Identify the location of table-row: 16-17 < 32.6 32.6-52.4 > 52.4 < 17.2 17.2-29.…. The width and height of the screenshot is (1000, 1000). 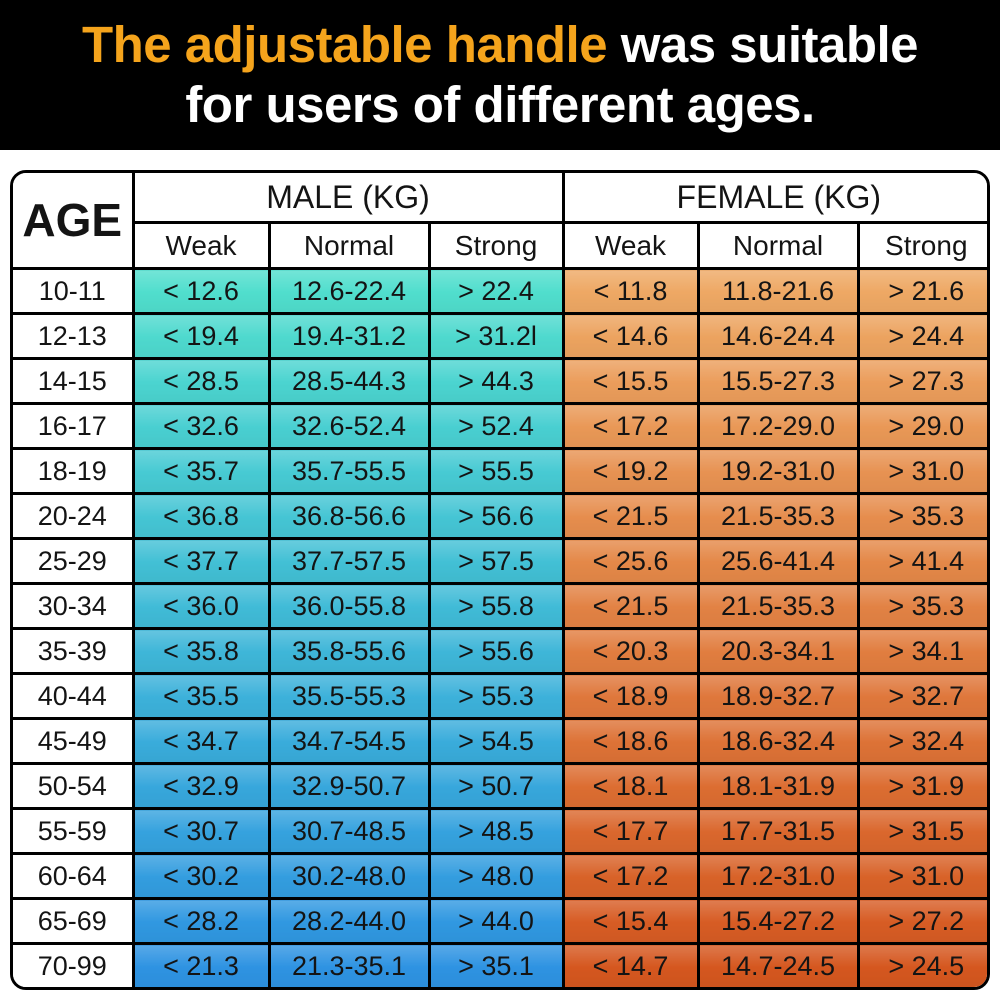
(500, 426).